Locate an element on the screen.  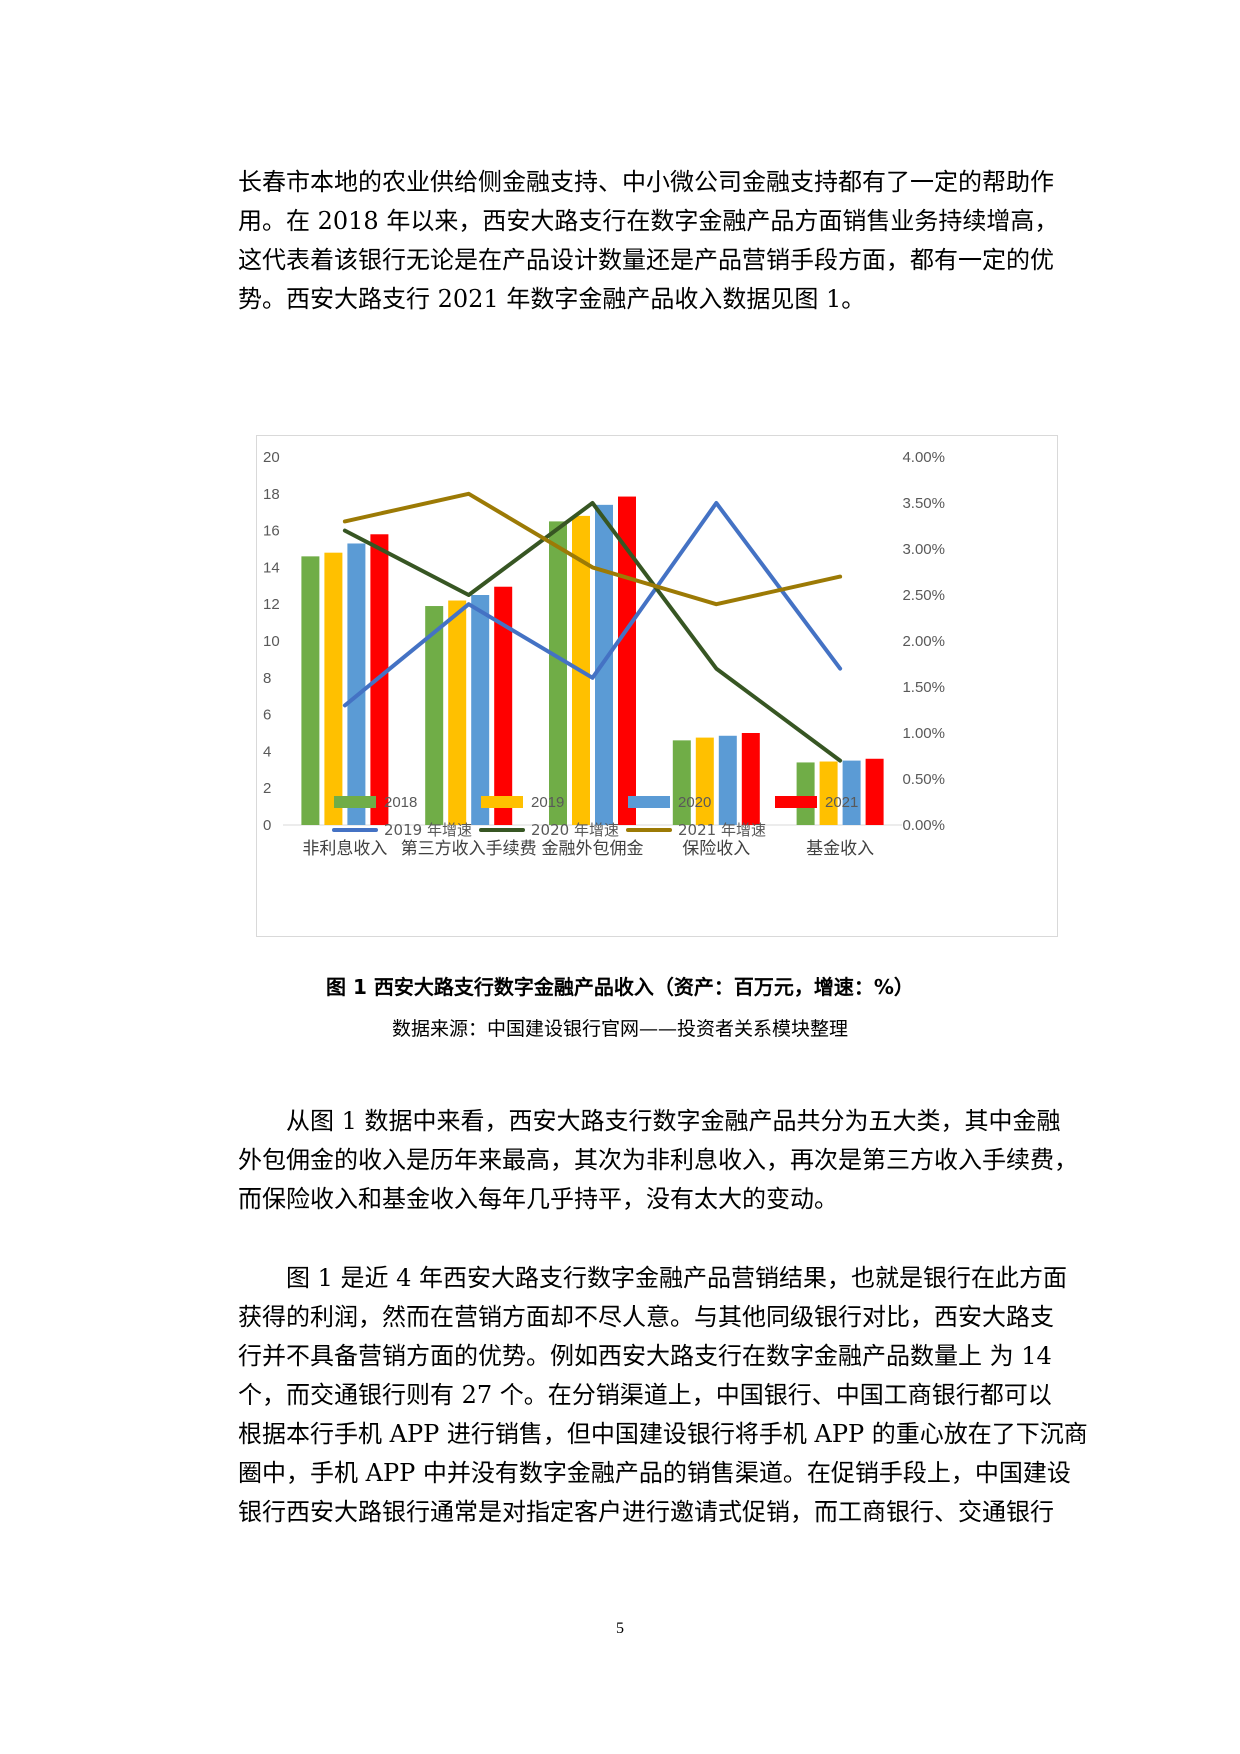
y-left-tick-label: 20 is located at coordinates (271, 457).